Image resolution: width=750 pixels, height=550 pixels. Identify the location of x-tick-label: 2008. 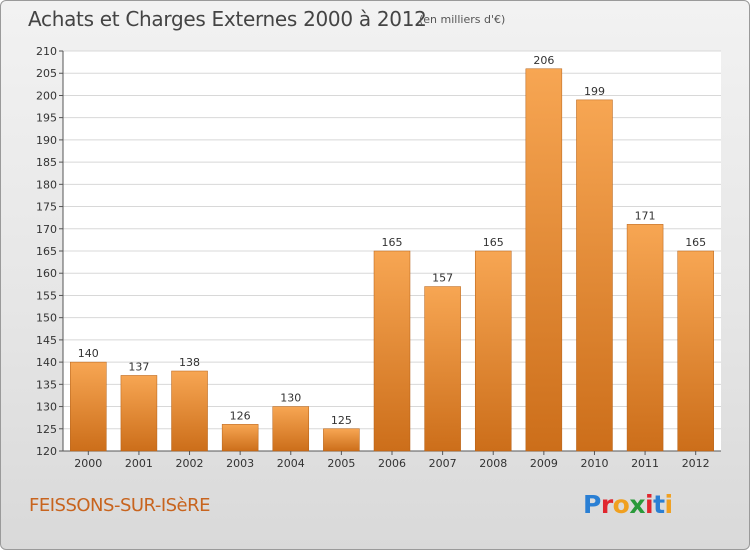
(493, 463).